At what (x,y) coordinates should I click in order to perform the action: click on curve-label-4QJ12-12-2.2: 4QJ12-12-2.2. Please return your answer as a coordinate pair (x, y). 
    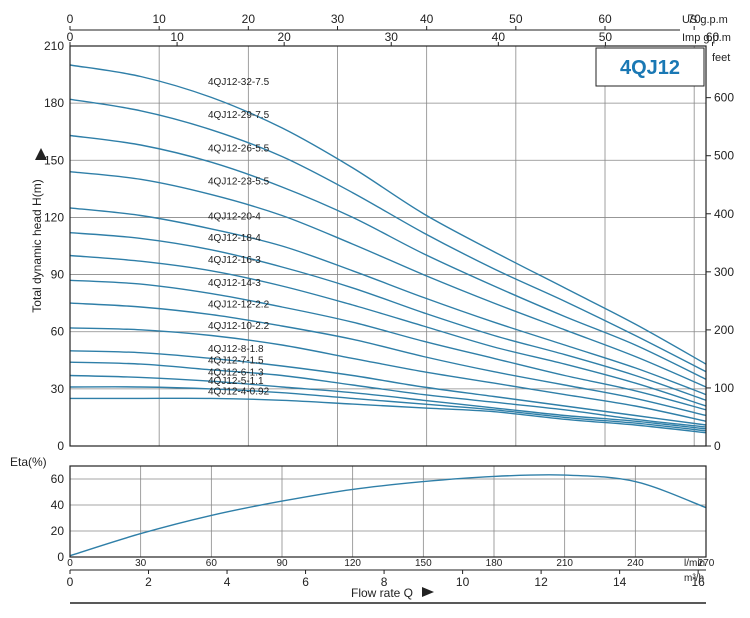
    Looking at the image, I should click on (239, 305).